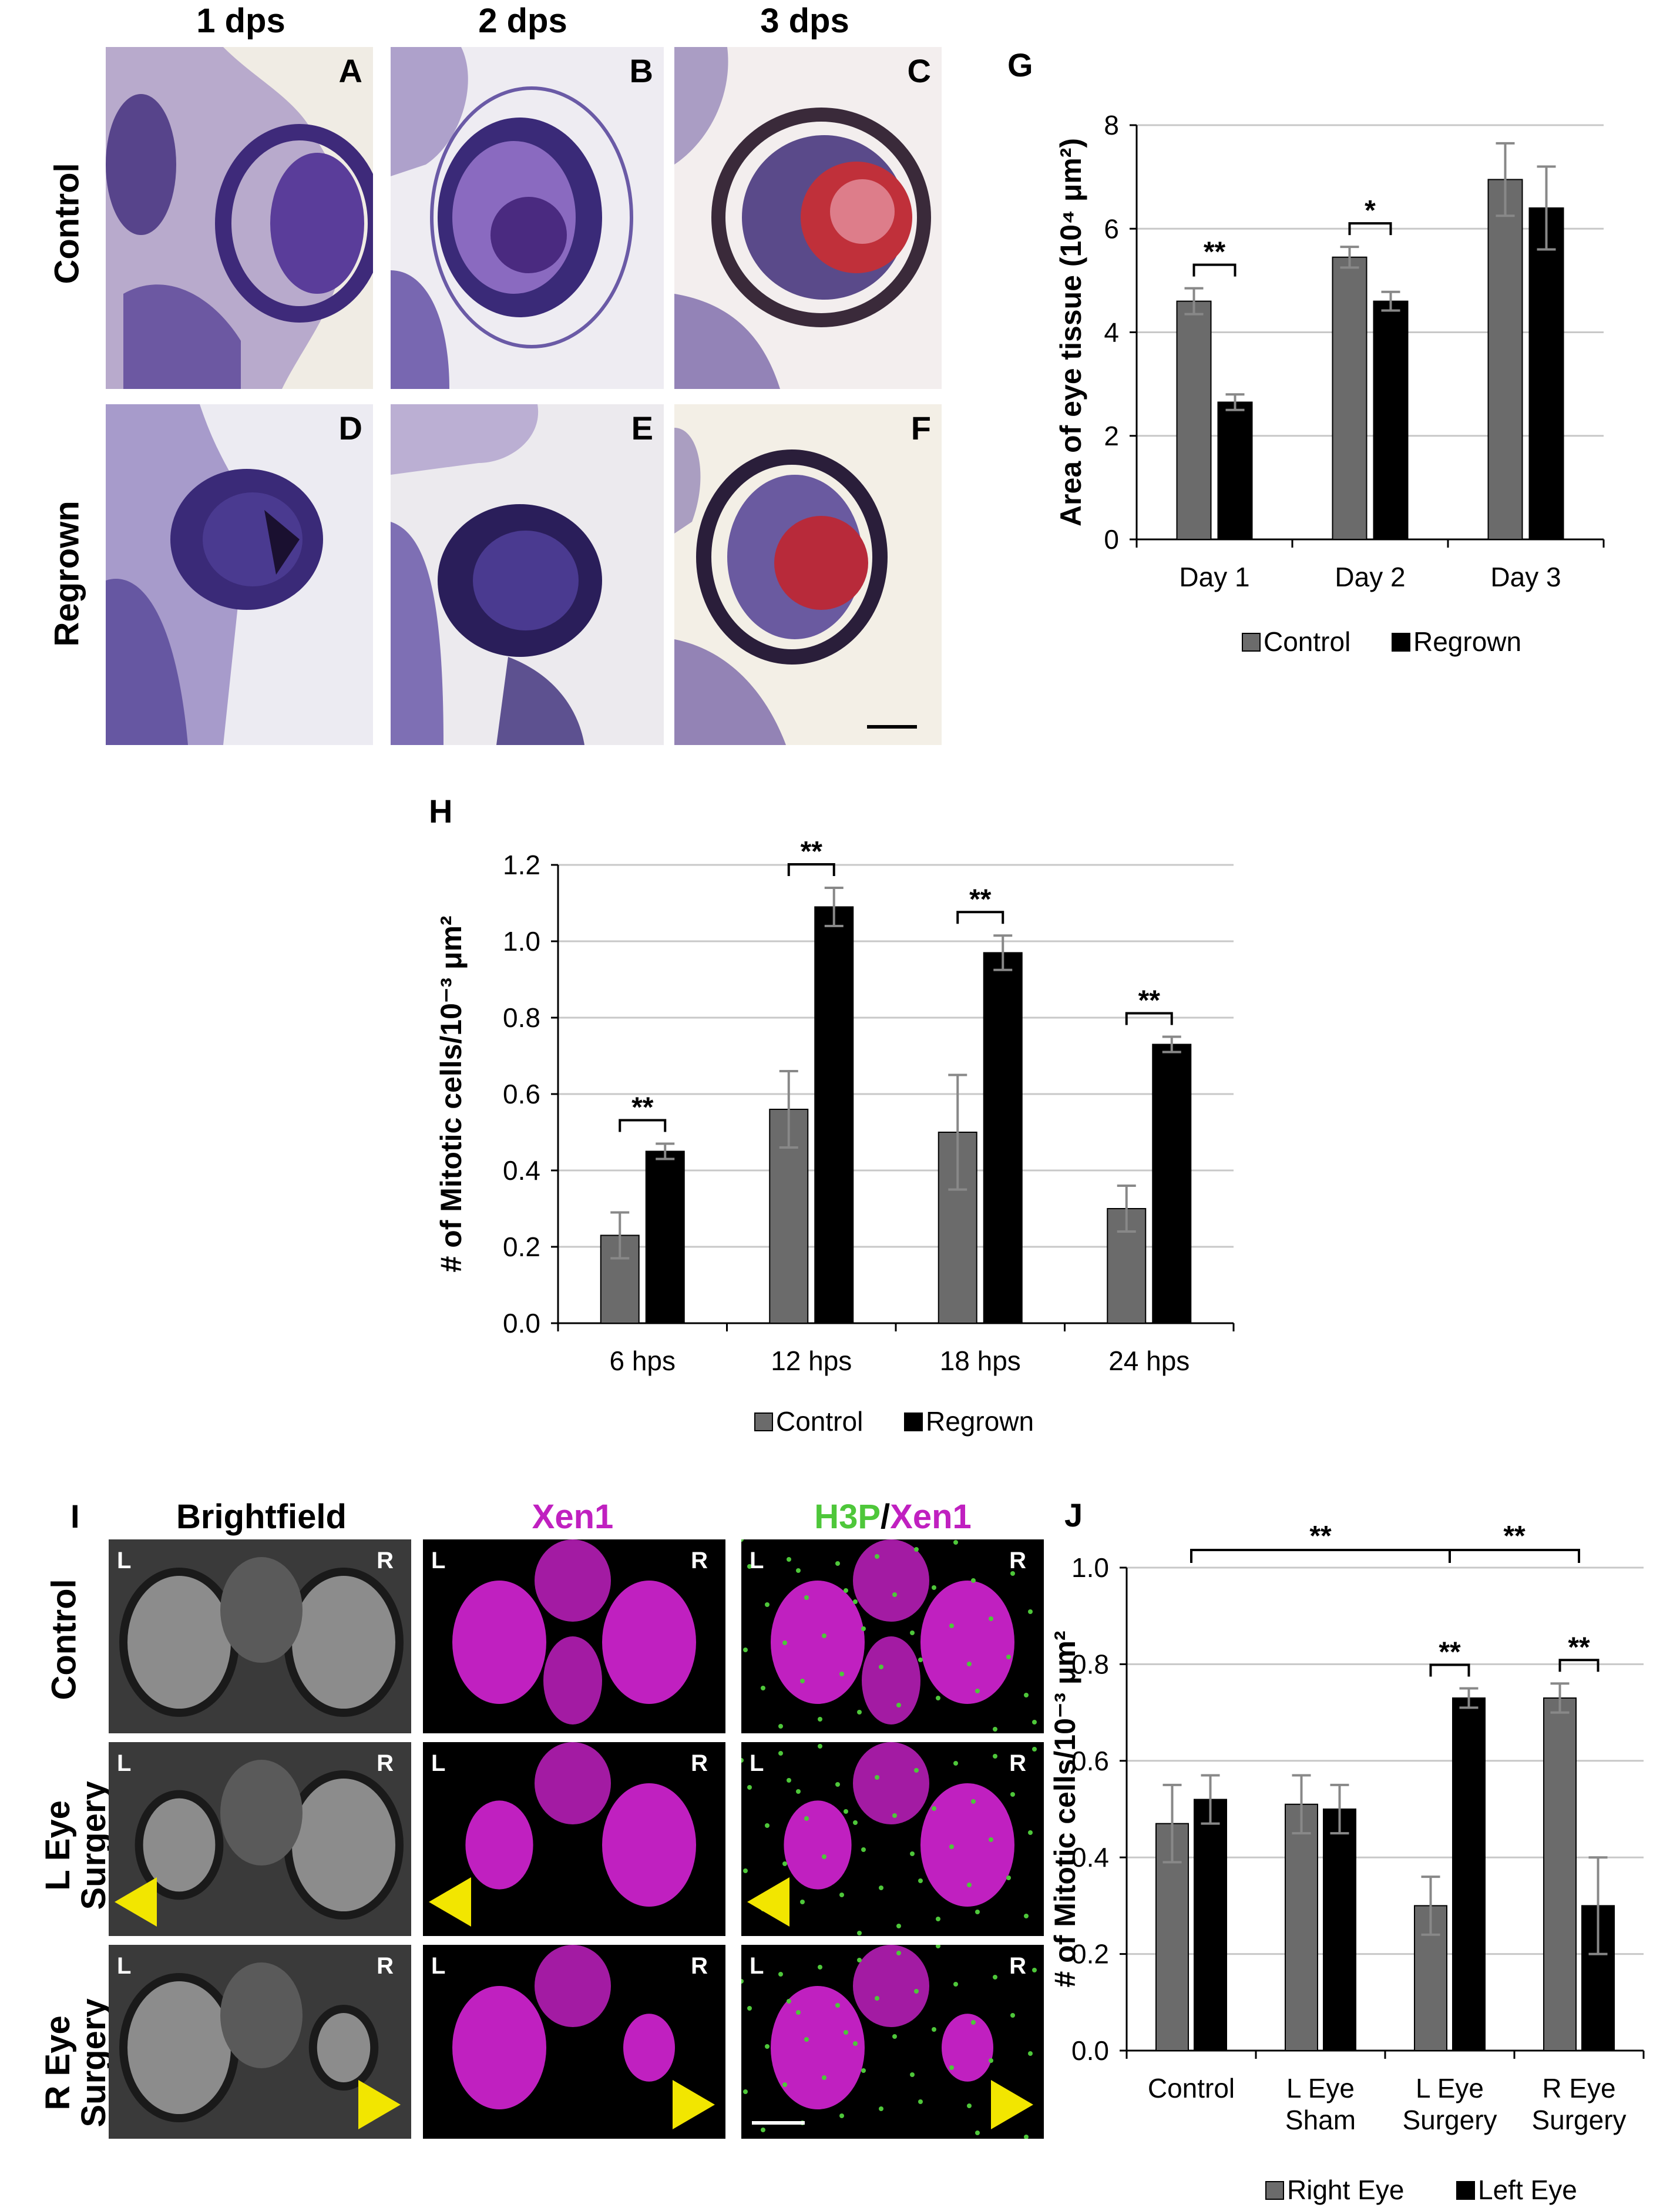  What do you see at coordinates (1066, 1808) in the screenshot?
I see `y-axis-label: # of Mitotic cells/10⁻³ μm²` at bounding box center [1066, 1808].